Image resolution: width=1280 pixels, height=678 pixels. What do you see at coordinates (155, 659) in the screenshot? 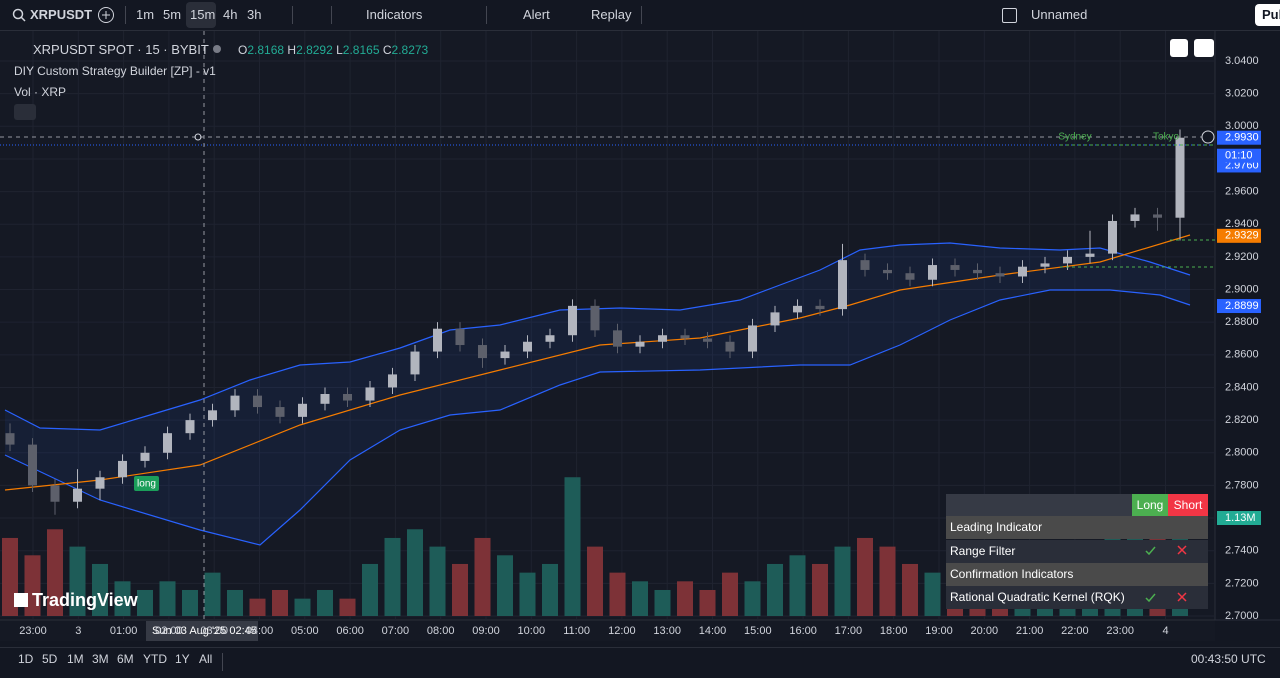
I see `range: YTD` at bounding box center [155, 659].